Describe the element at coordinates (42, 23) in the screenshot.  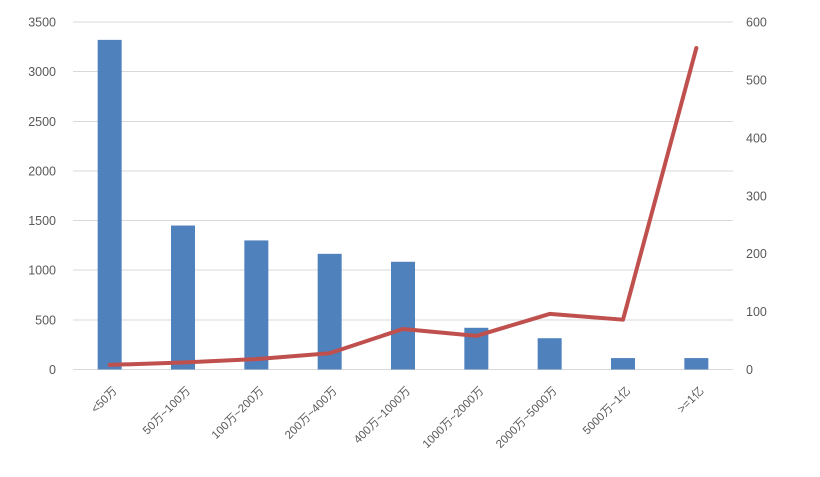
I see `left-axis-tick-label: 3500` at that location.